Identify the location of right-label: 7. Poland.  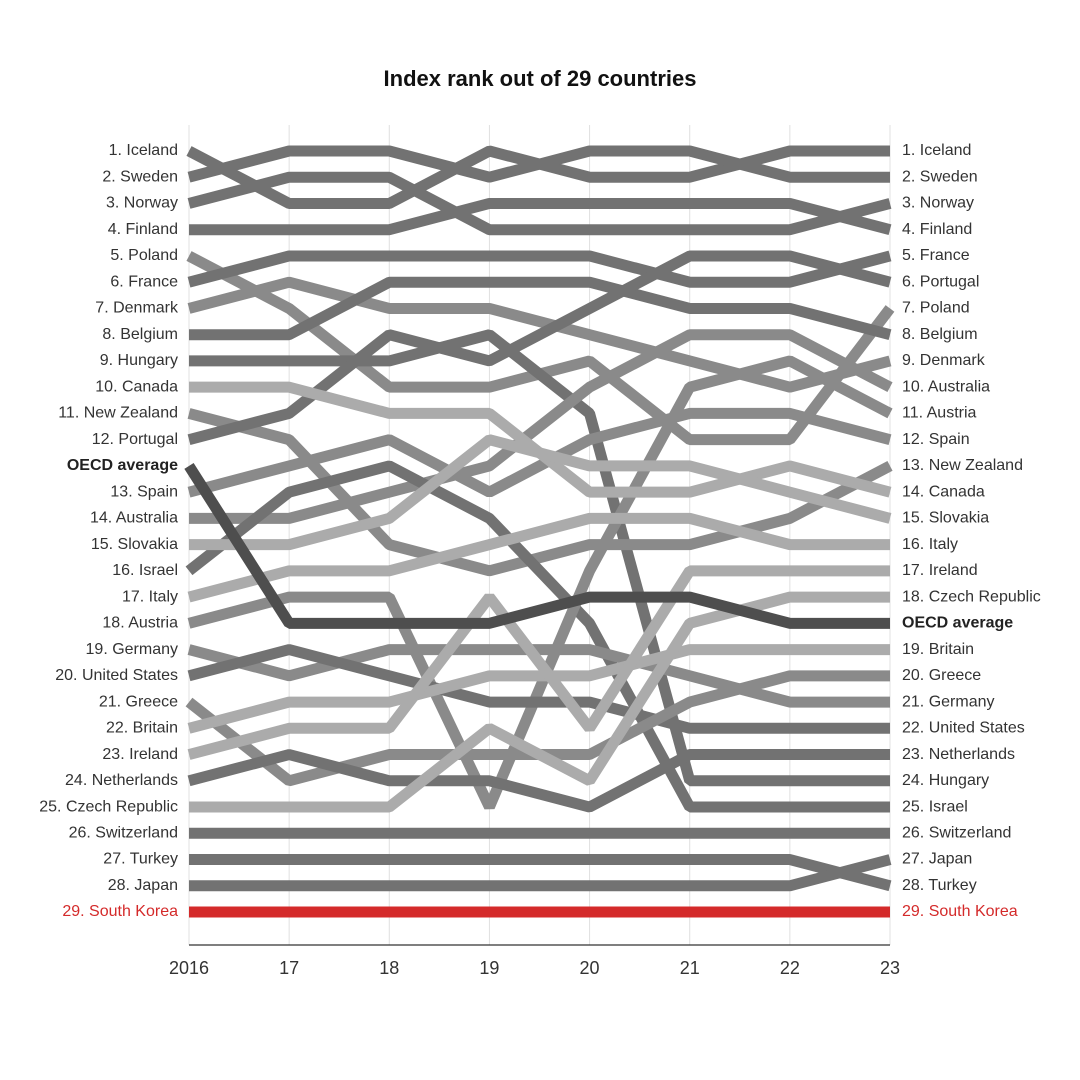
(936, 308).